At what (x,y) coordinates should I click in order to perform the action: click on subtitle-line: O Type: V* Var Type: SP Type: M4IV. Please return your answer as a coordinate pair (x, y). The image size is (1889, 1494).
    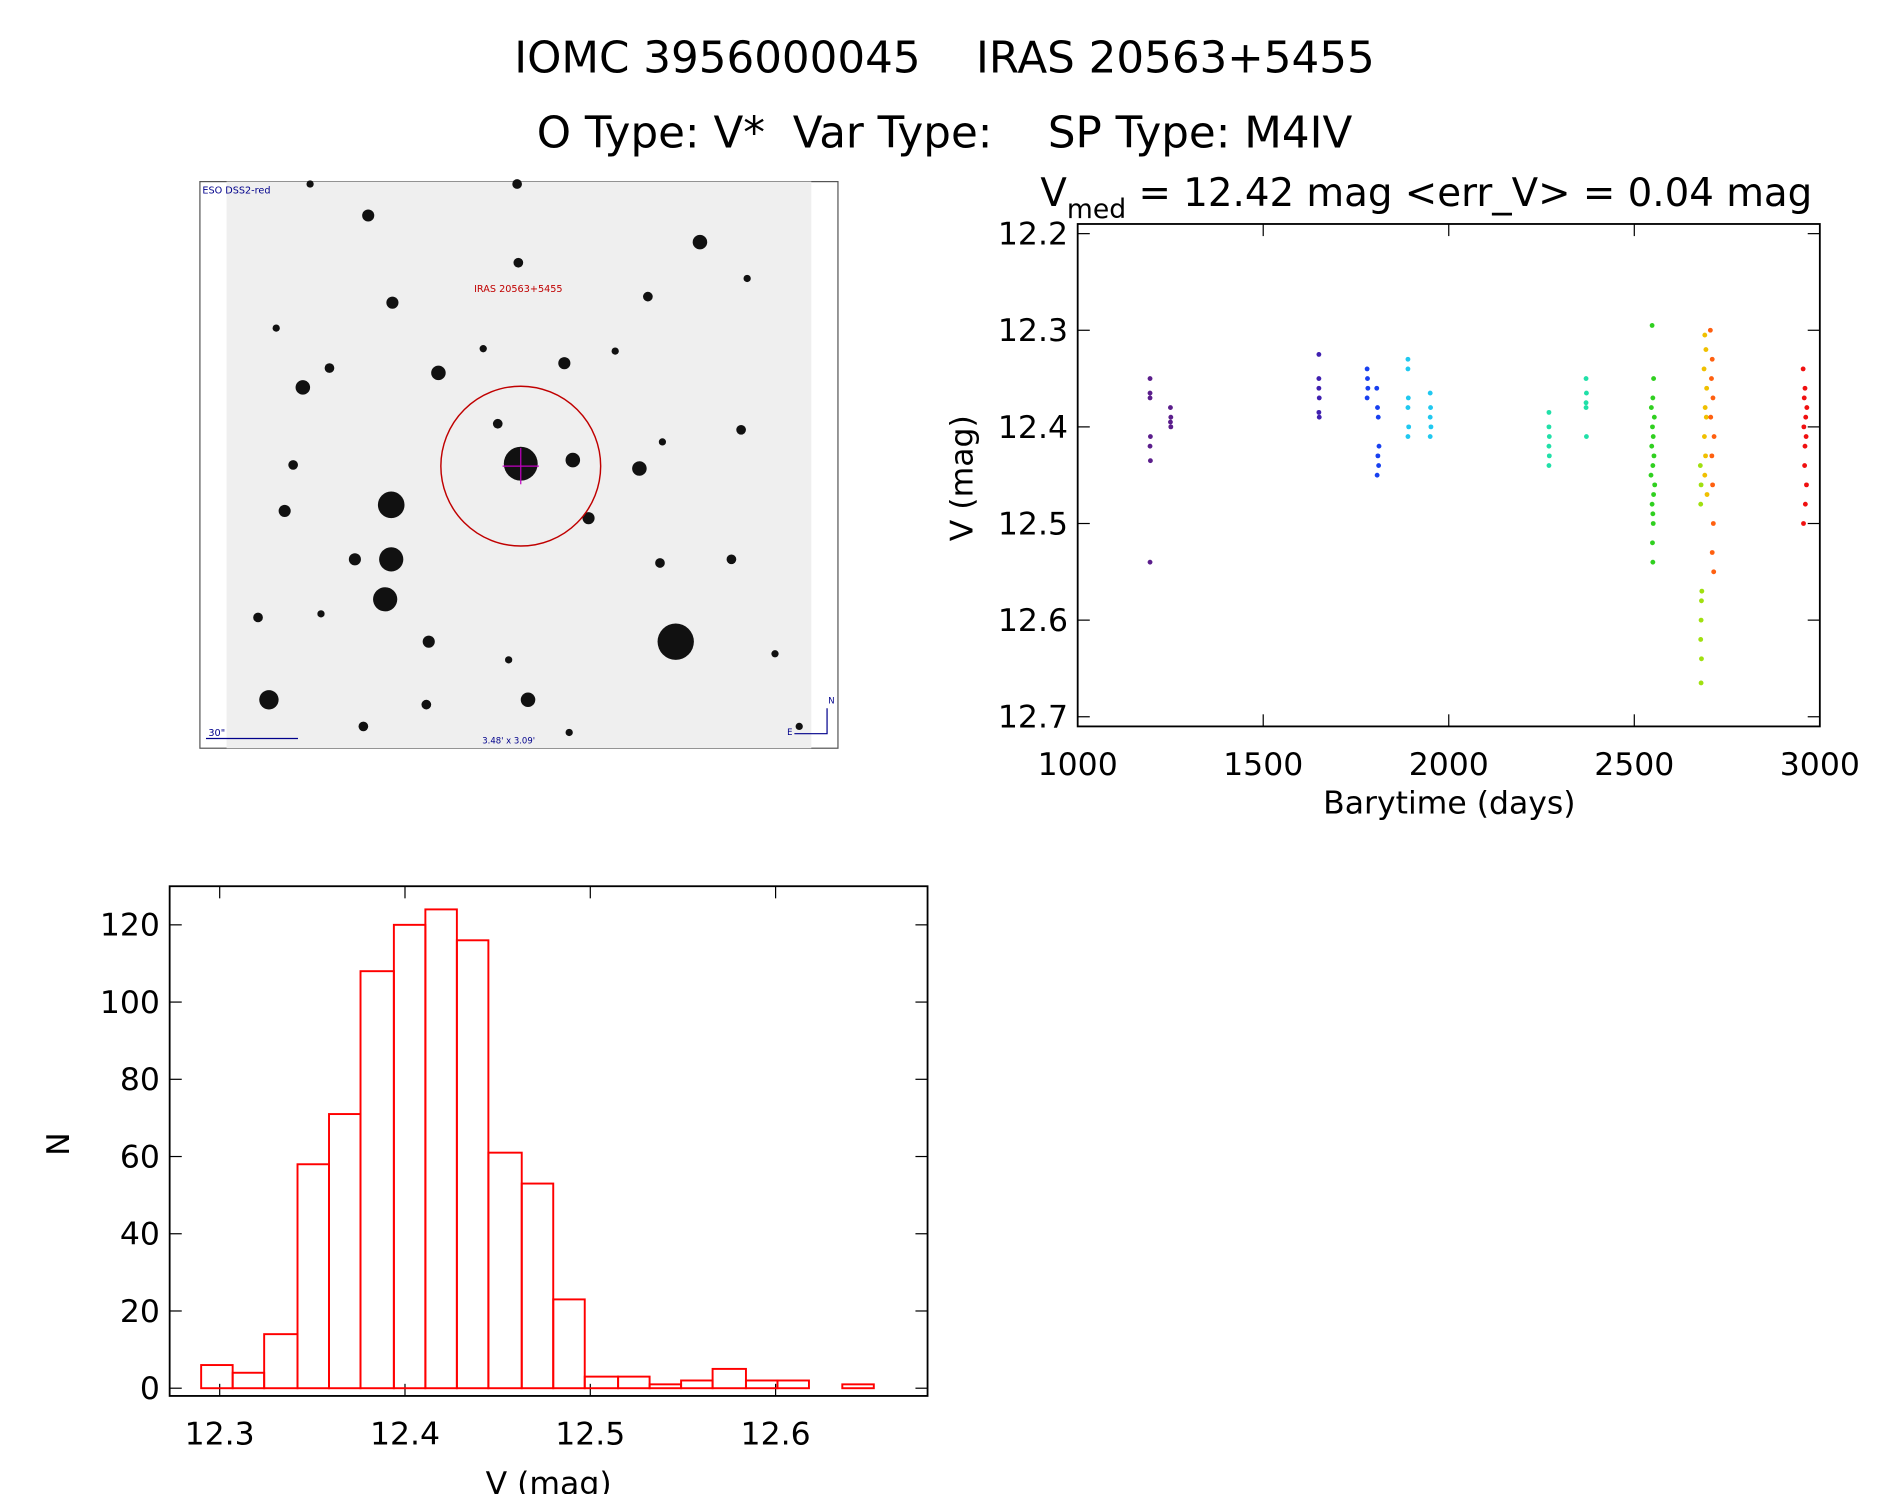
    Looking at the image, I should click on (945, 134).